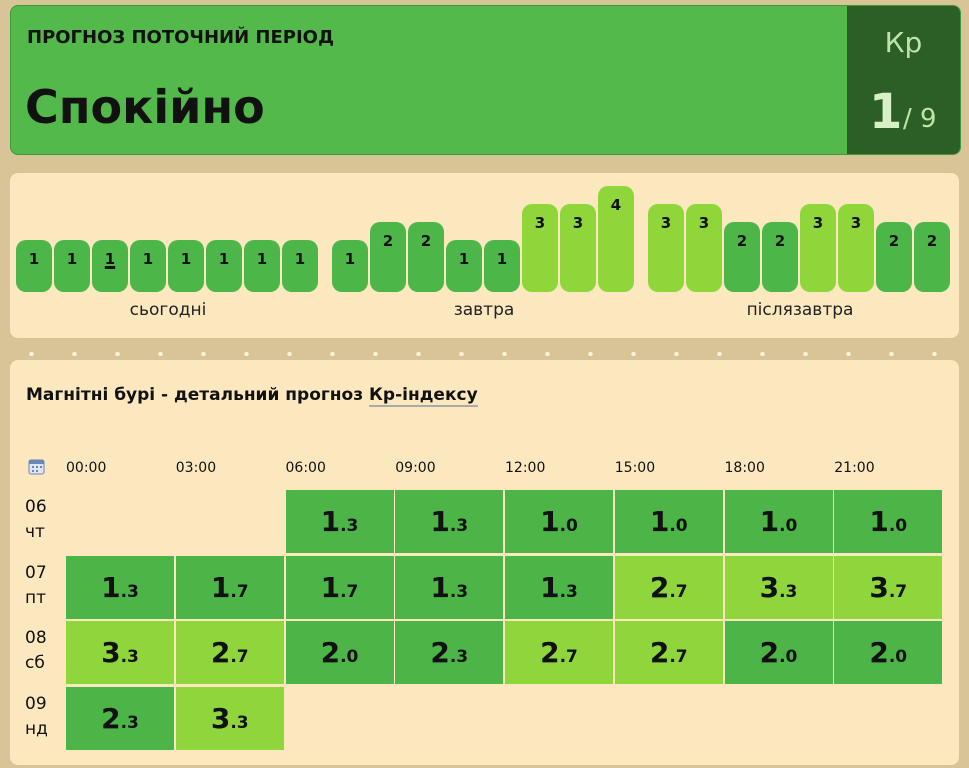 The height and width of the screenshot is (768, 969). I want to click on title-link: Кр-індексу, so click(423, 396).